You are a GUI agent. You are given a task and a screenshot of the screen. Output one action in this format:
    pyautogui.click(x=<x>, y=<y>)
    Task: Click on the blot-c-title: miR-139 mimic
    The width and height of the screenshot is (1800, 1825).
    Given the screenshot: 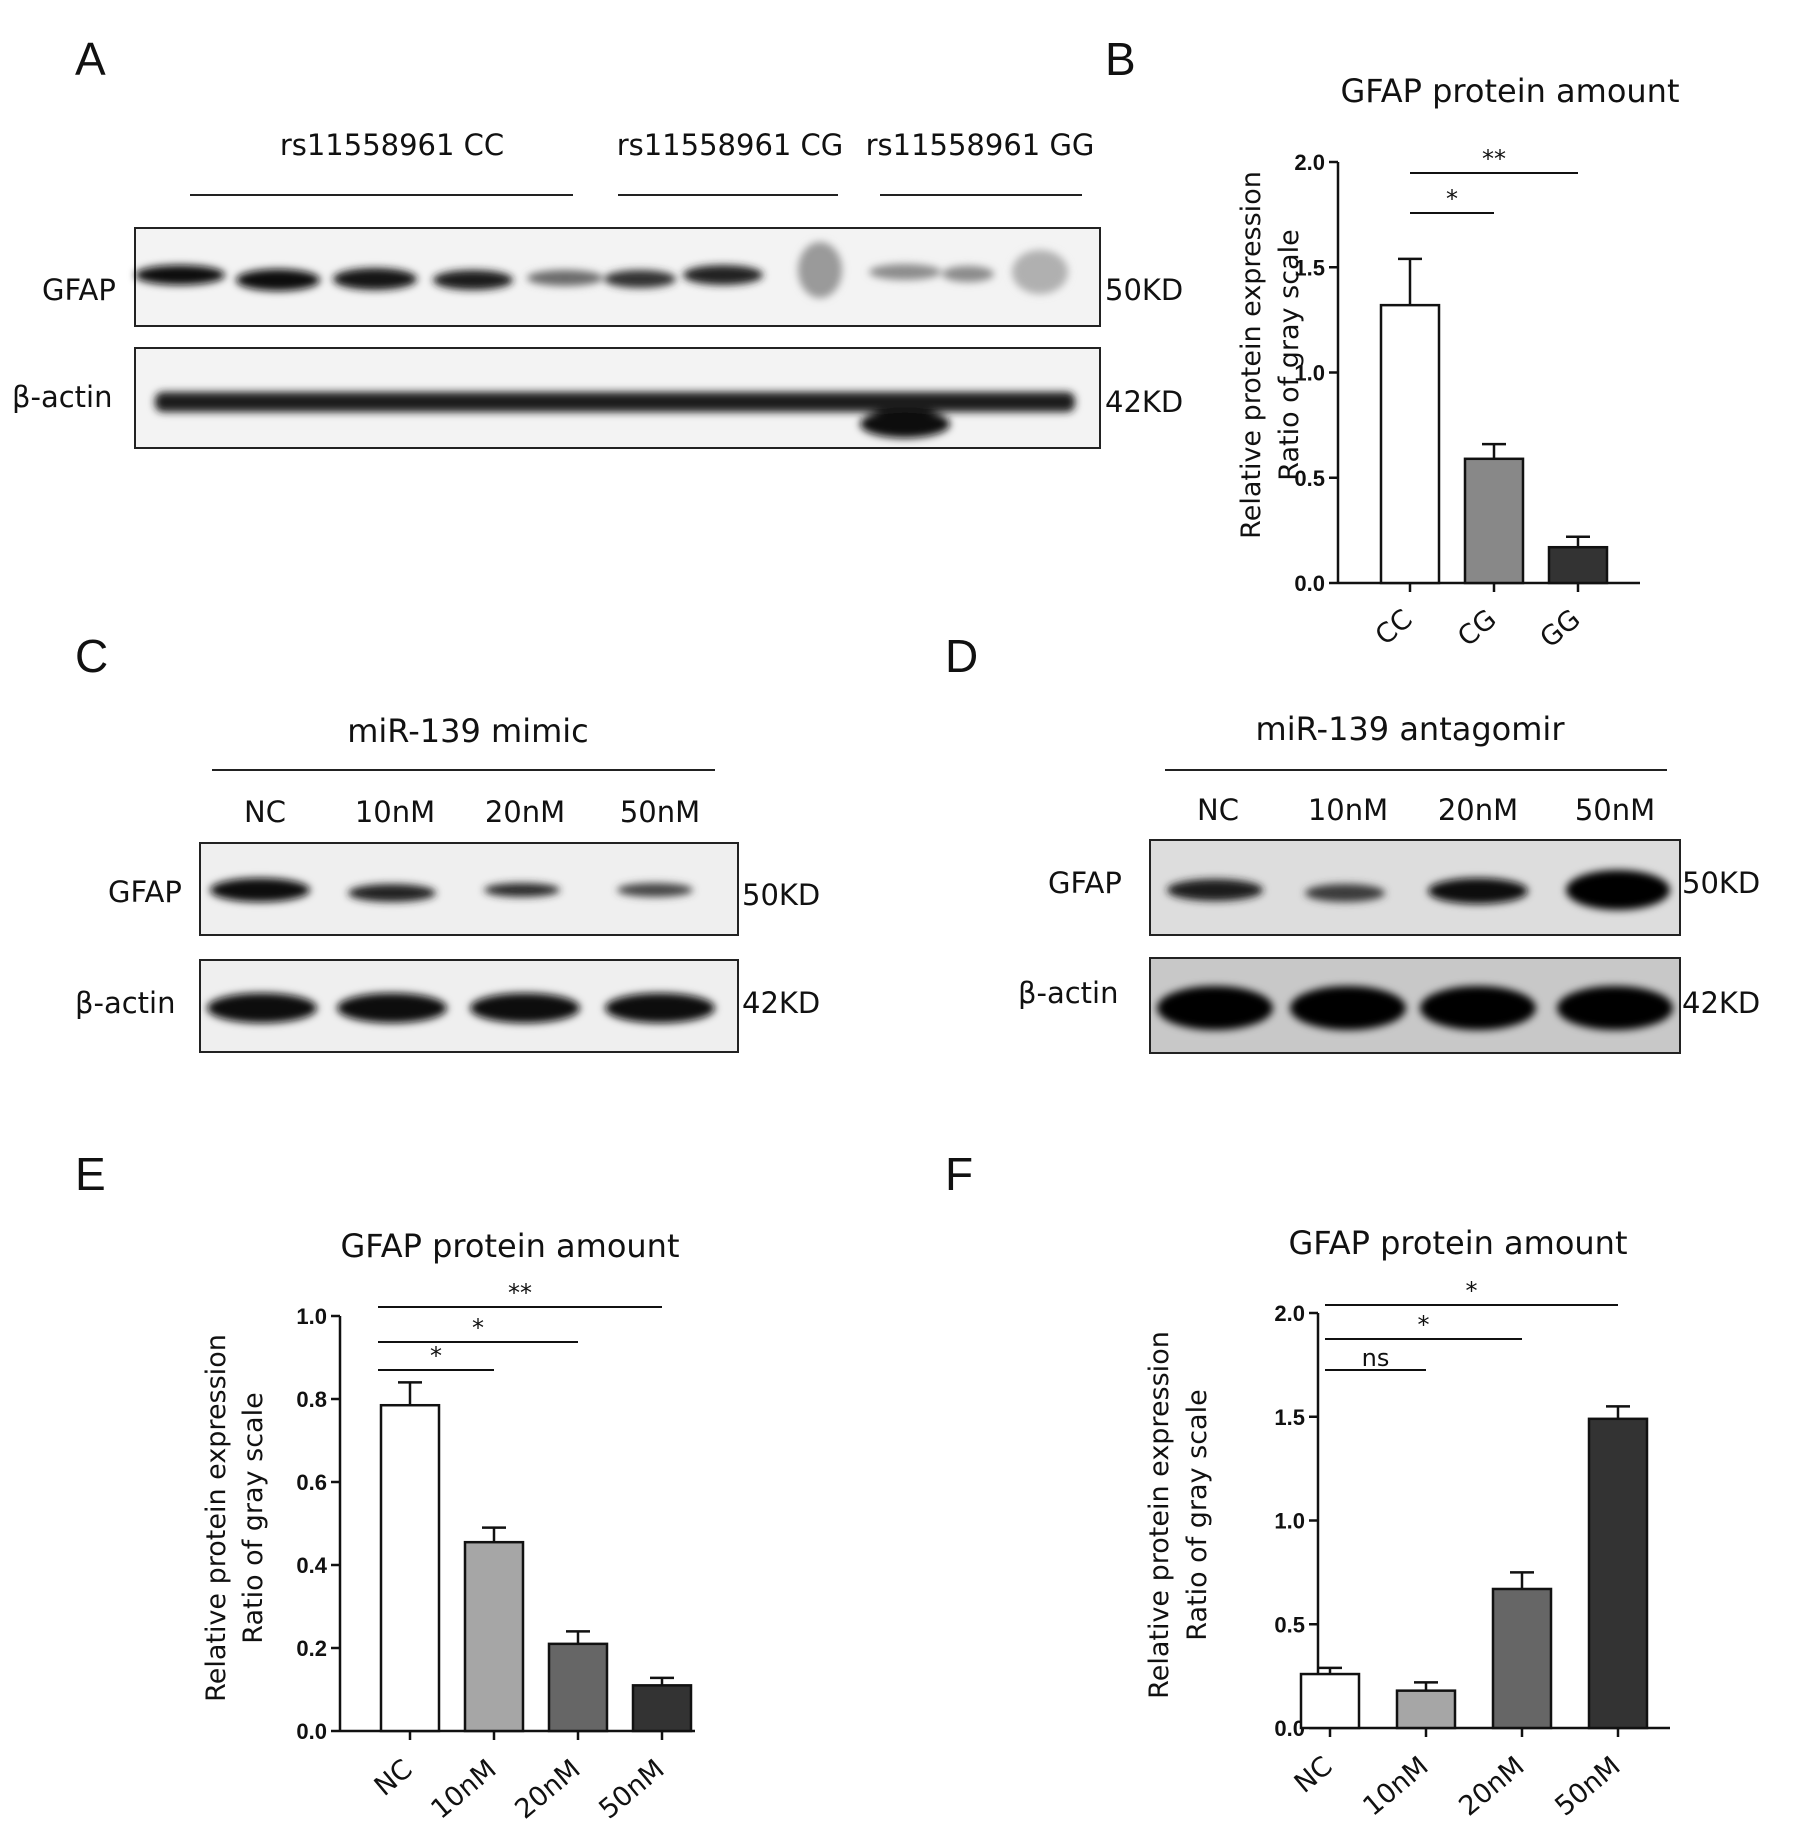 What is the action you would take?
    pyautogui.click(x=468, y=731)
    